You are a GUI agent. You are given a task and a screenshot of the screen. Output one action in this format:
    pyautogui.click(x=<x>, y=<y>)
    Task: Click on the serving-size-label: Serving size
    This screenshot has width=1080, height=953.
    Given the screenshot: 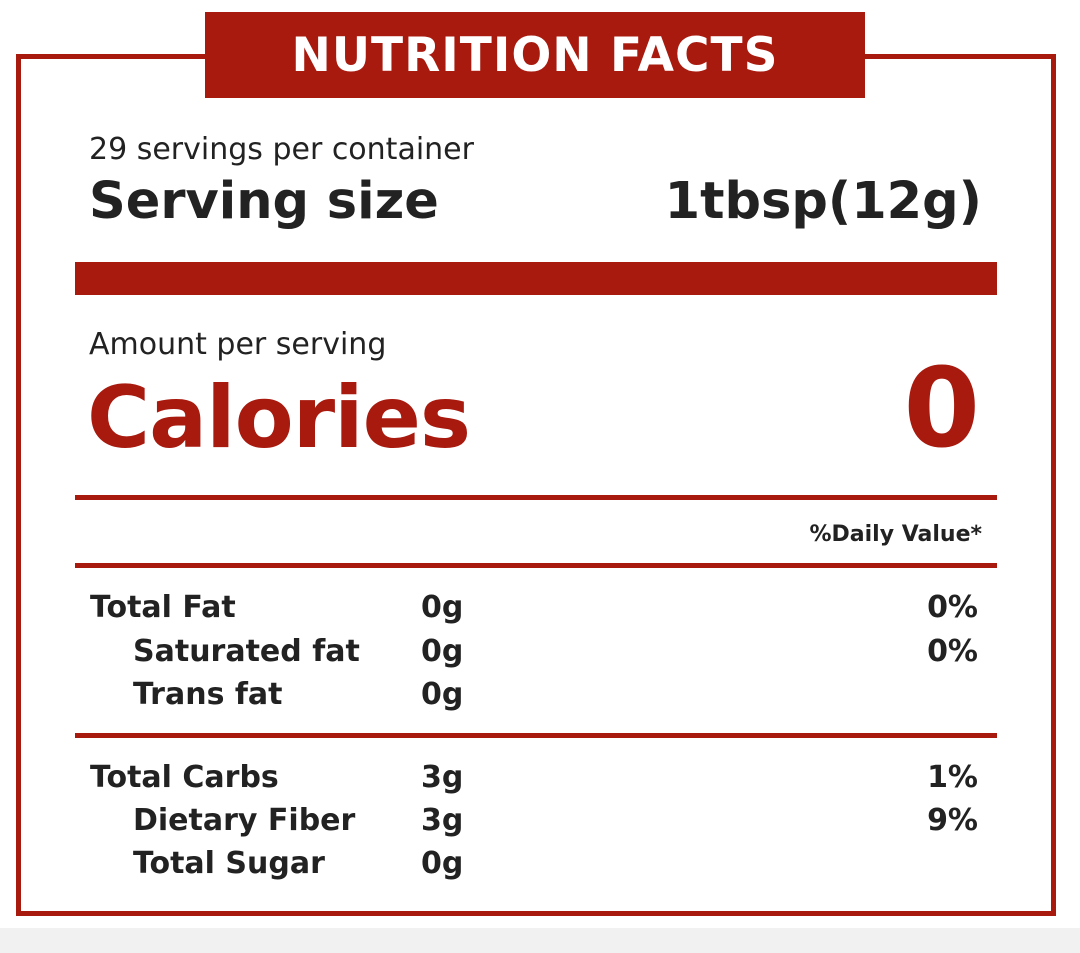 What is the action you would take?
    pyautogui.click(x=264, y=201)
    